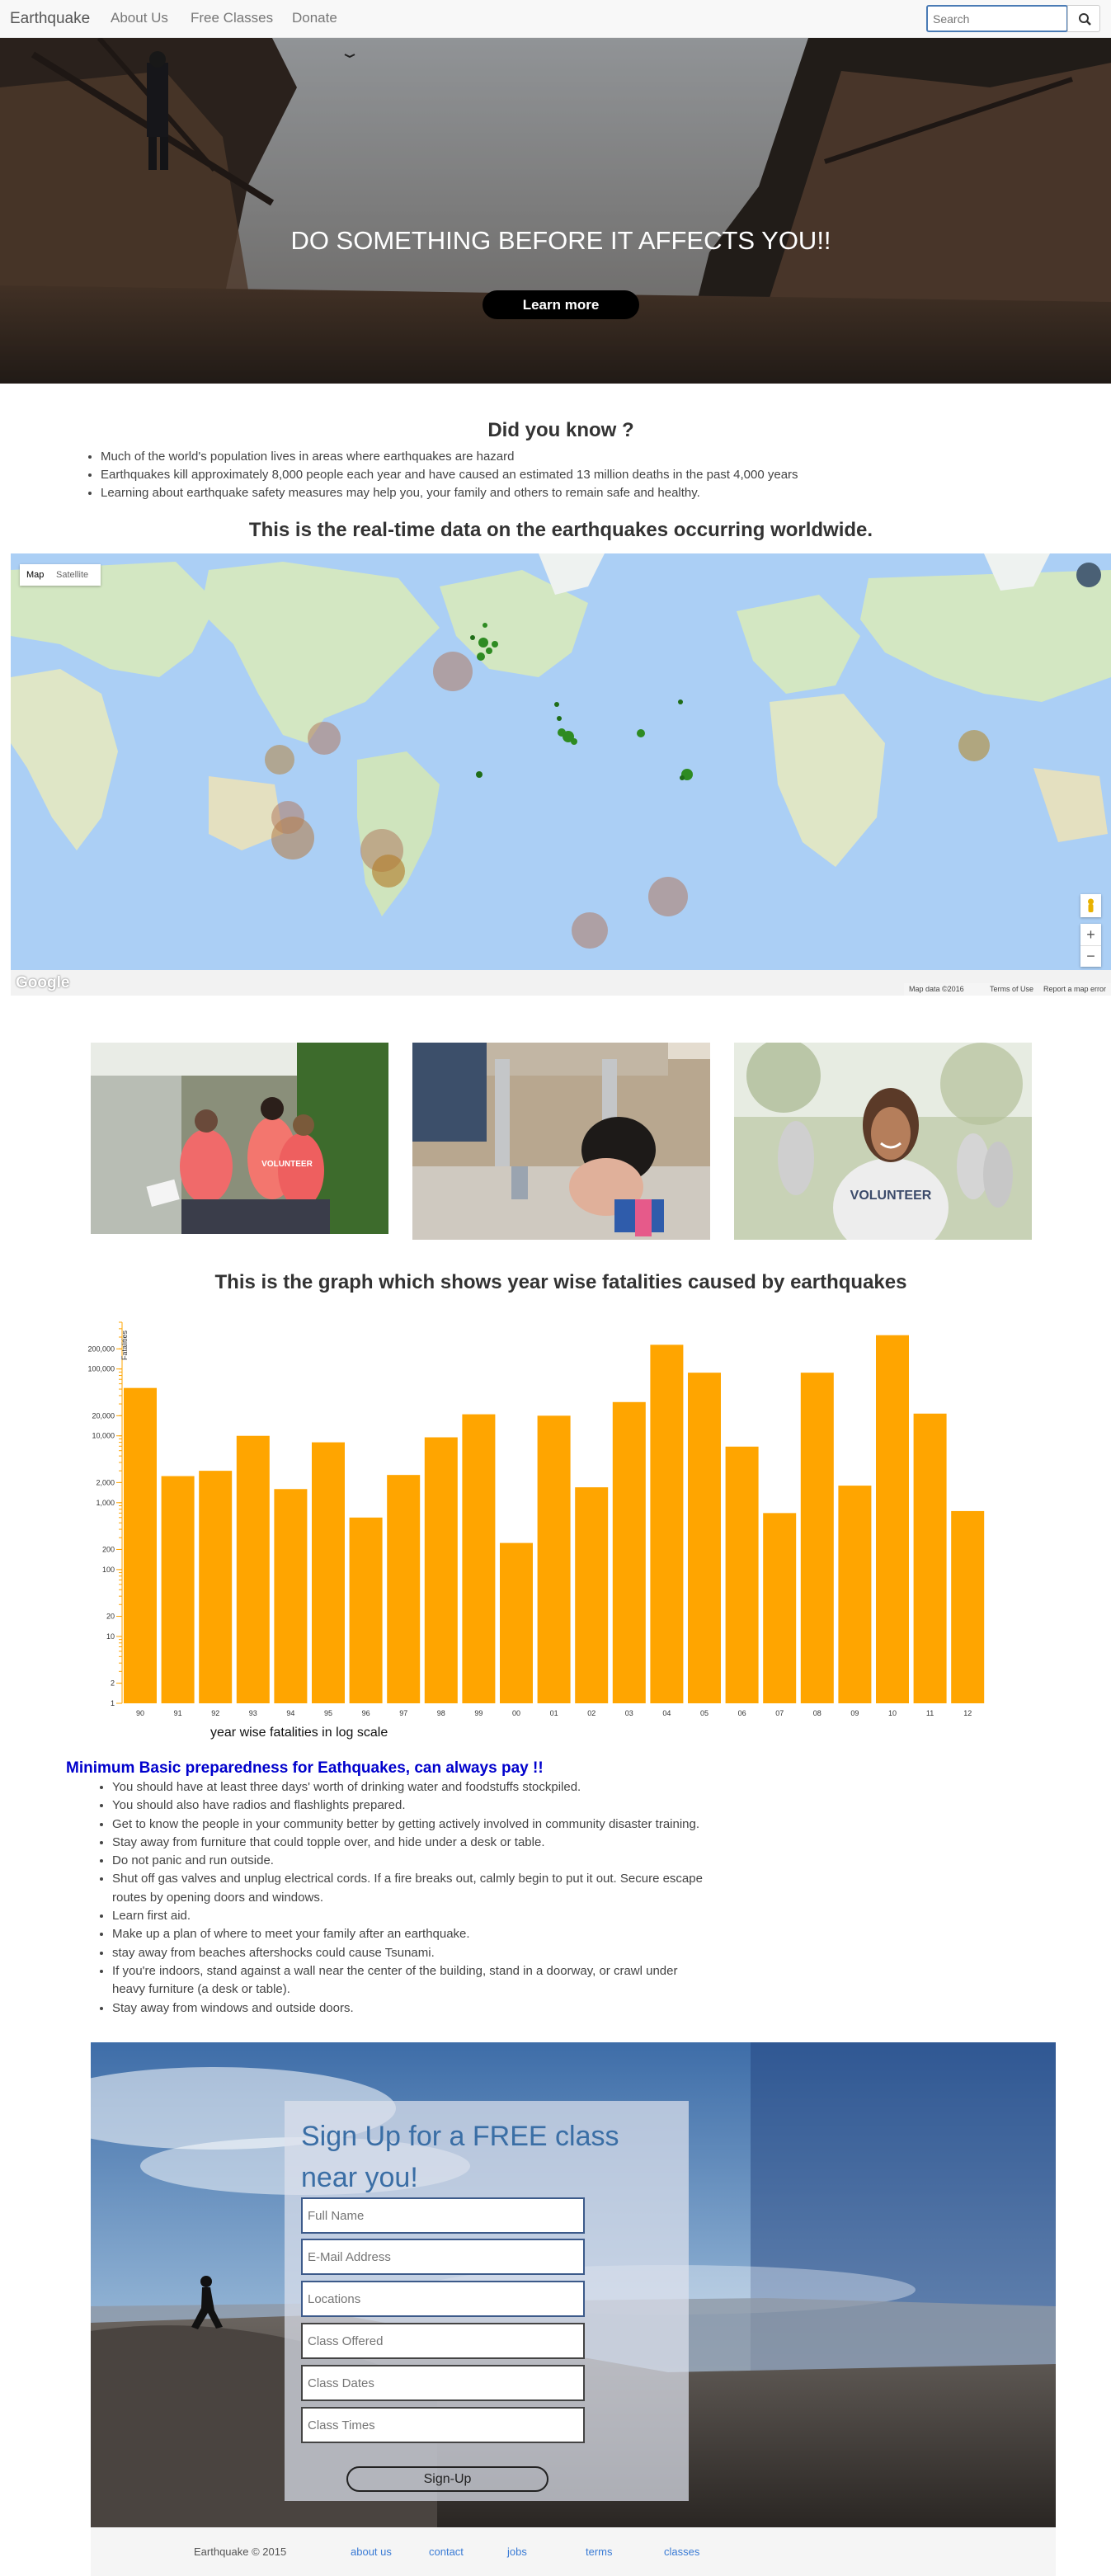 The height and width of the screenshot is (2576, 1111). Describe the element at coordinates (110, 1636) in the screenshot. I see `y-tick-label: 10` at that location.